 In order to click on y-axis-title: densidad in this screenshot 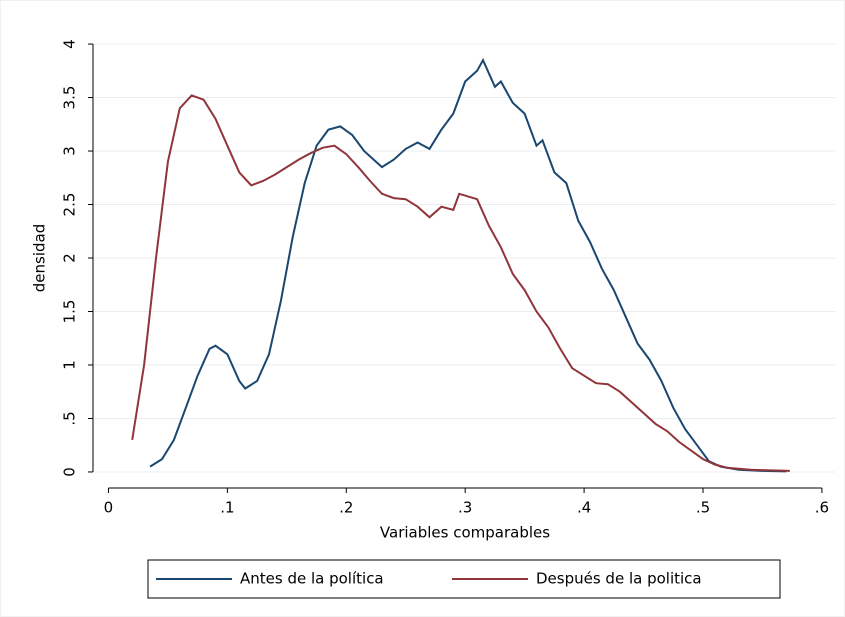, I will do `click(40, 258)`.